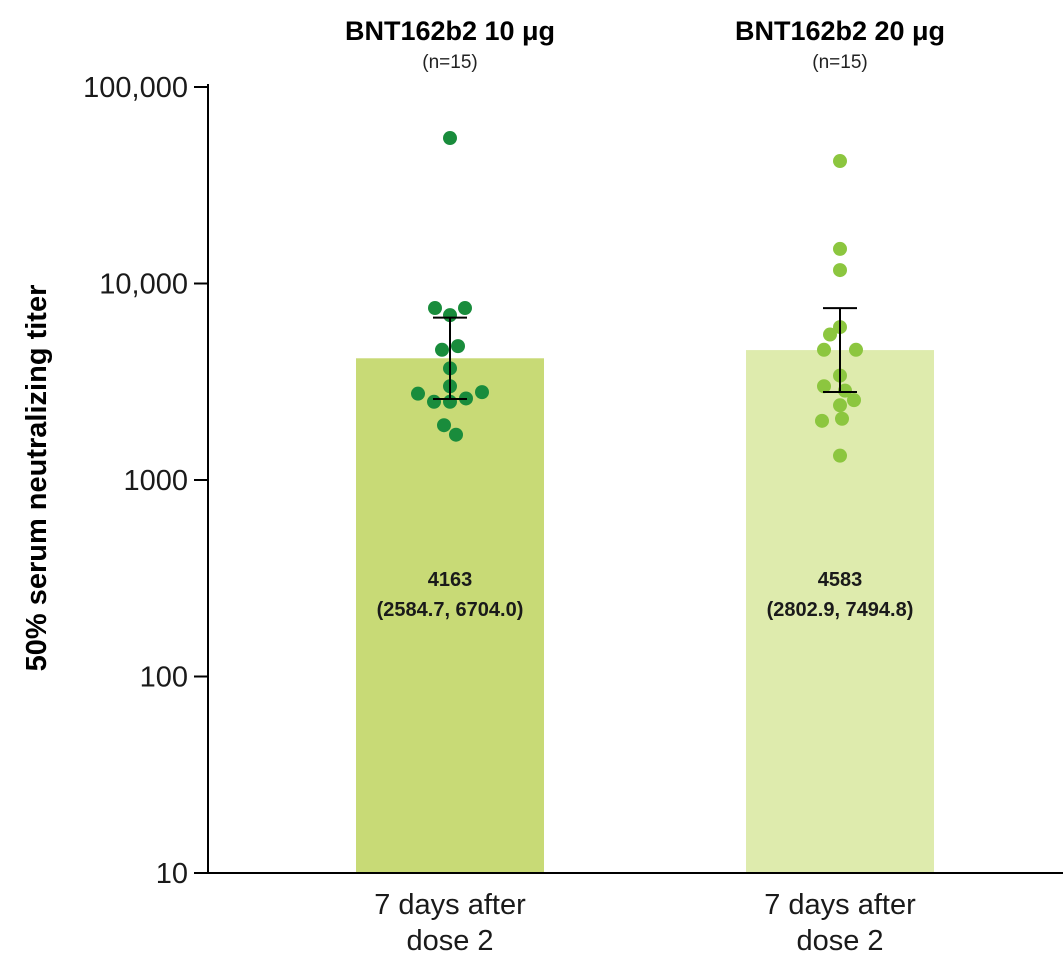 This screenshot has height=956, width=1063. What do you see at coordinates (155, 481) in the screenshot?
I see `y-tick-label: 1000` at bounding box center [155, 481].